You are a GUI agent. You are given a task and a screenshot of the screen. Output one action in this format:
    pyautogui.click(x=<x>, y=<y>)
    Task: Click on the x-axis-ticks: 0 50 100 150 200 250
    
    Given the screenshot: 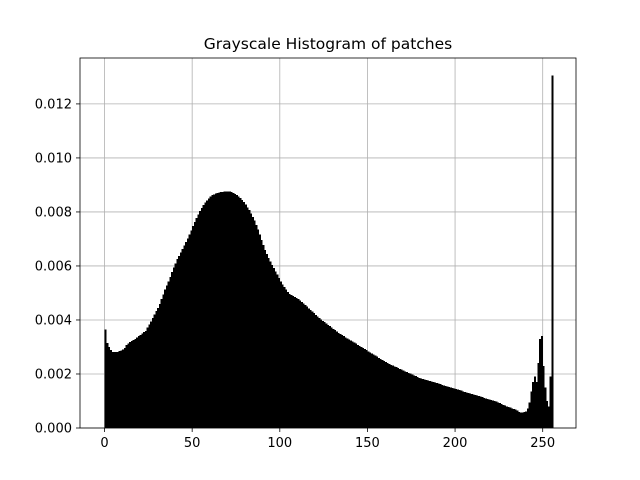 What is the action you would take?
    pyautogui.click(x=327, y=439)
    